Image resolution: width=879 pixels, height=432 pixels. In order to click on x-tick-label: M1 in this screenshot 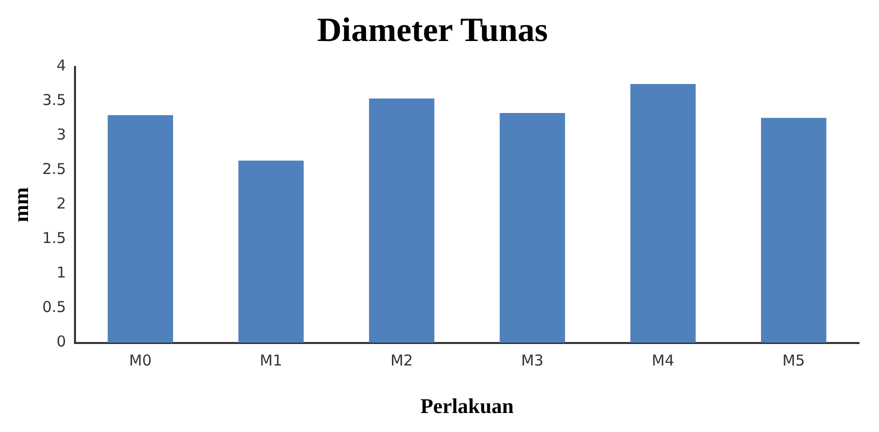, I will do `click(271, 361)`.